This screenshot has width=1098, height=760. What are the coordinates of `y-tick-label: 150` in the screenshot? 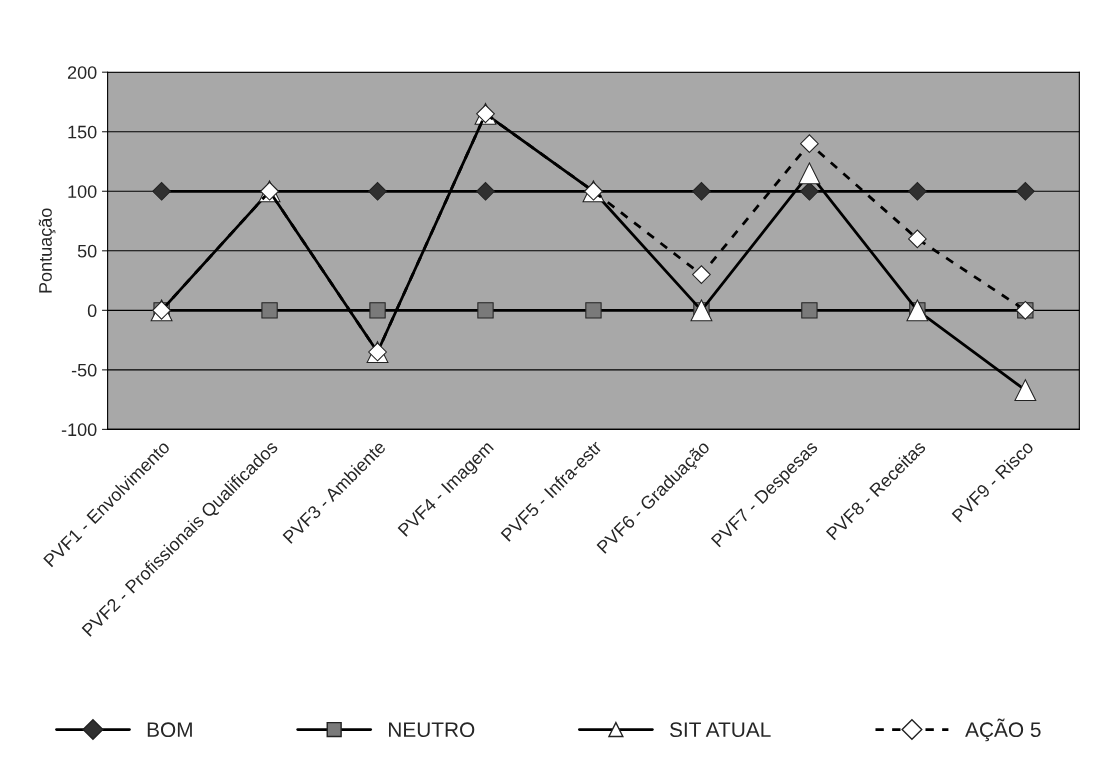 It's located at (82, 132).